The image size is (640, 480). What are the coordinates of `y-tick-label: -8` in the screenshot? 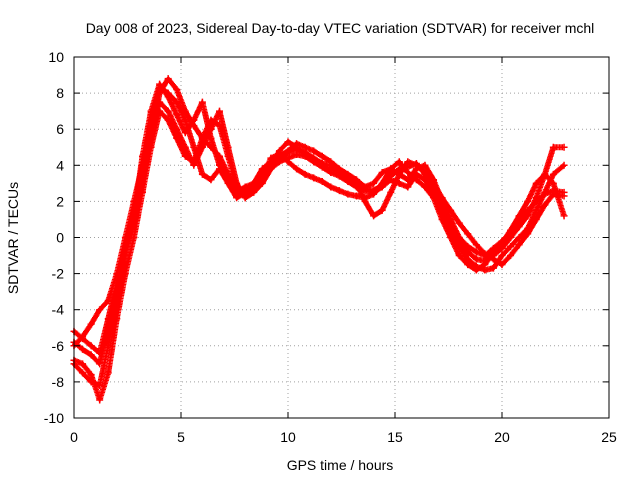 It's located at (58, 382).